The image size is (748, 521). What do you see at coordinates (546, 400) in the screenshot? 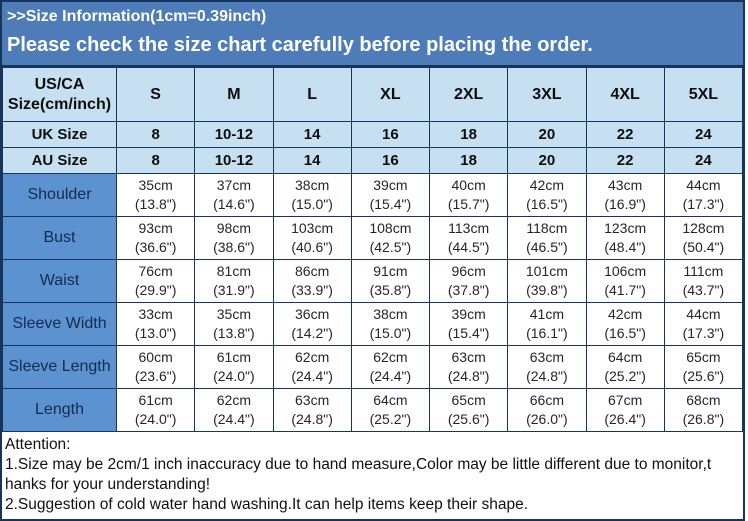
I see `cm-value: 66cm` at bounding box center [546, 400].